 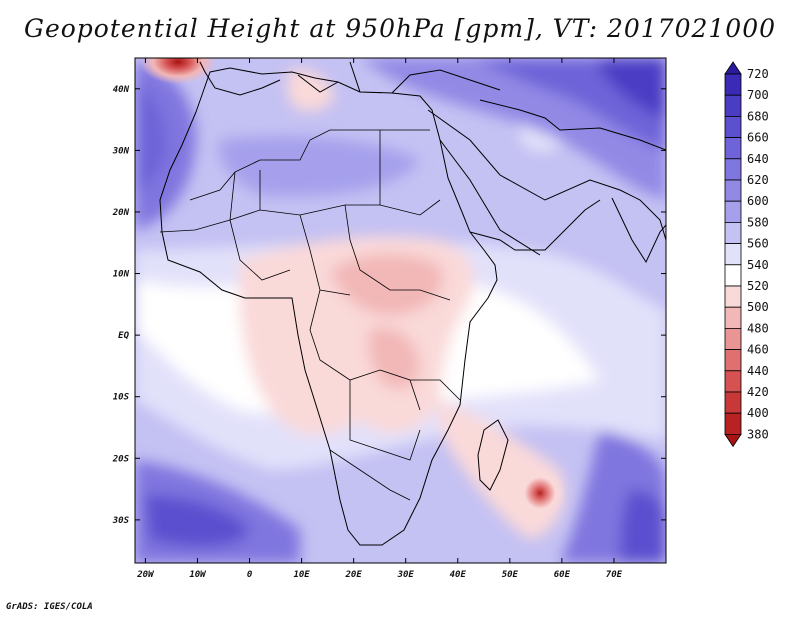 I want to click on lon-tick-label: 20E, so click(x=354, y=575).